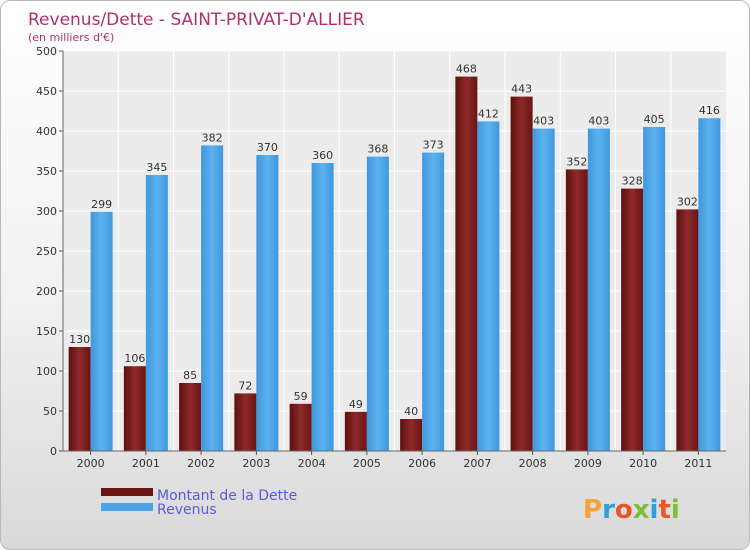 This screenshot has width=750, height=550. Describe the element at coordinates (50, 411) in the screenshot. I see `y-tick-label: 50` at that location.